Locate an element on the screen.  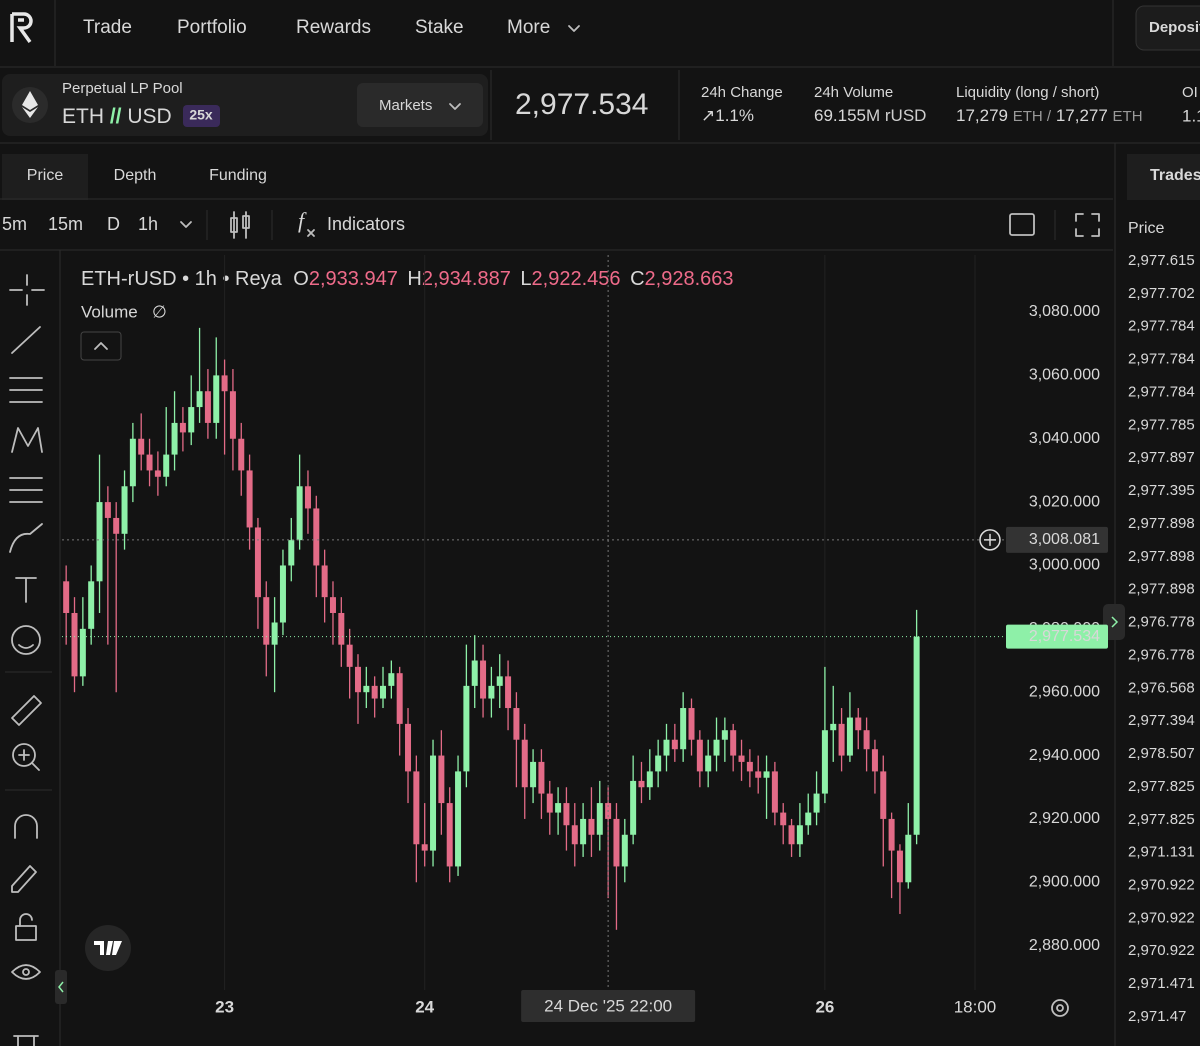
lock-tool is located at coordinates (26, 933).